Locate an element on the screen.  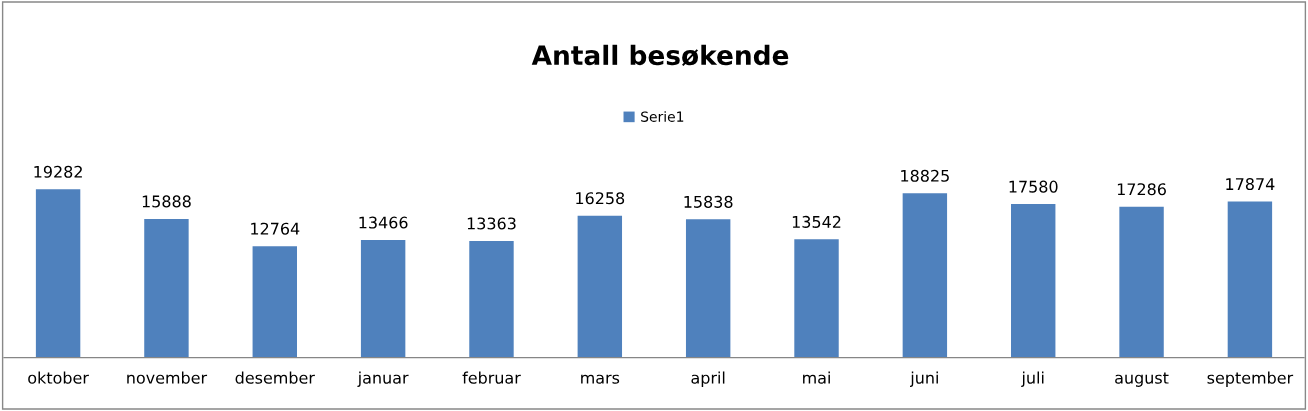
x-tick-label: januar is located at coordinates (383, 379).